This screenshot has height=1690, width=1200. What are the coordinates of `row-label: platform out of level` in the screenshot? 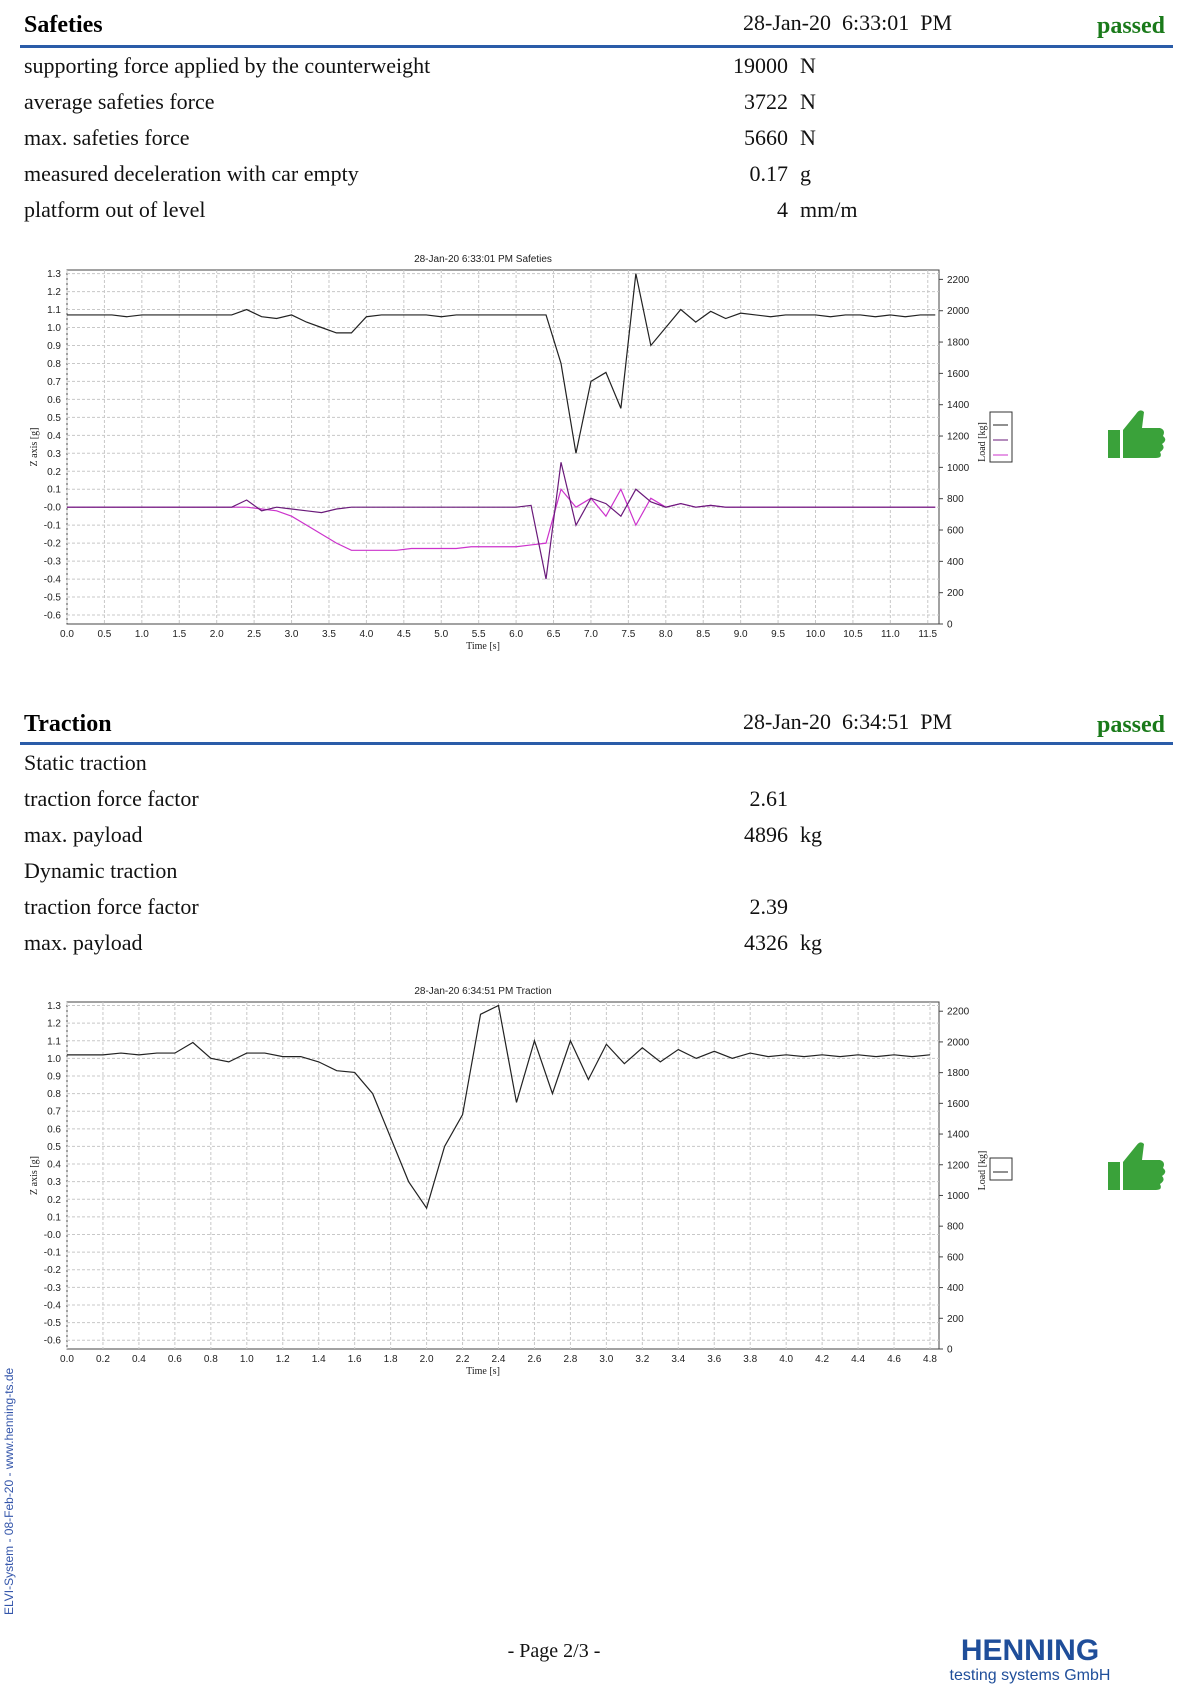 It's located at (114, 209).